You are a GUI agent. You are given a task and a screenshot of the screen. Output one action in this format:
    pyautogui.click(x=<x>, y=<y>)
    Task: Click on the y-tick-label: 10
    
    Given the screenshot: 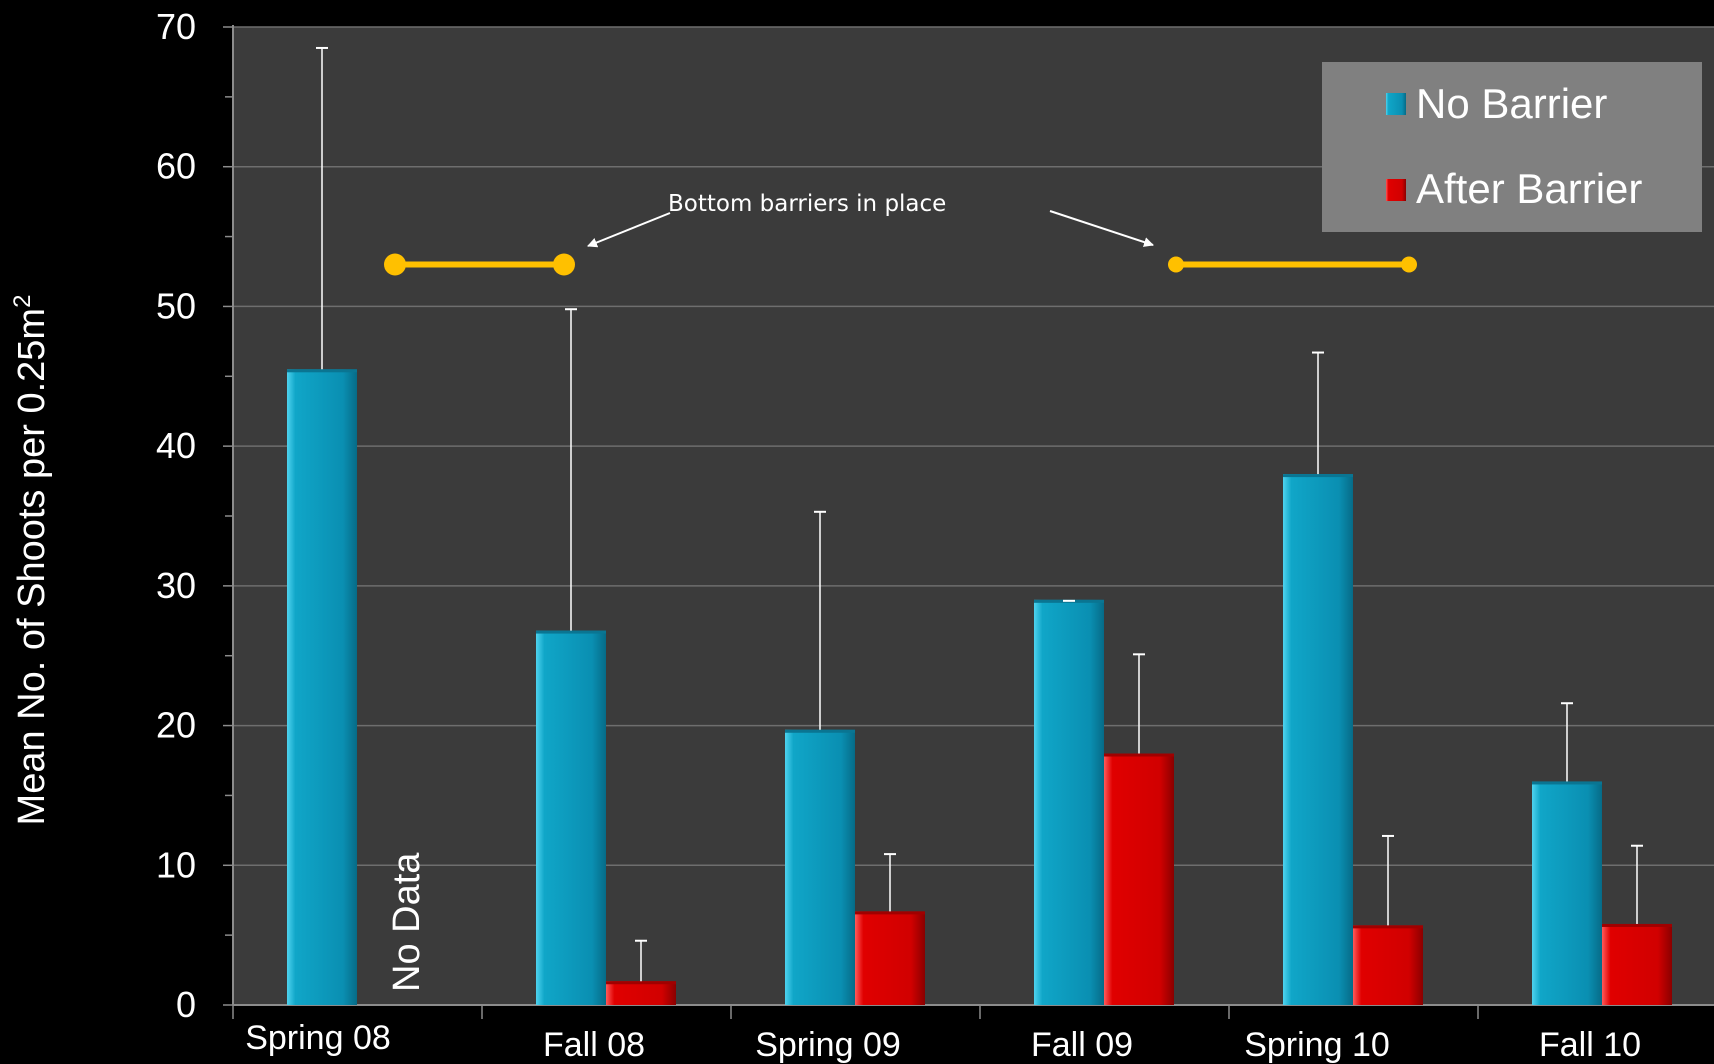 What is the action you would take?
    pyautogui.click(x=176, y=864)
    